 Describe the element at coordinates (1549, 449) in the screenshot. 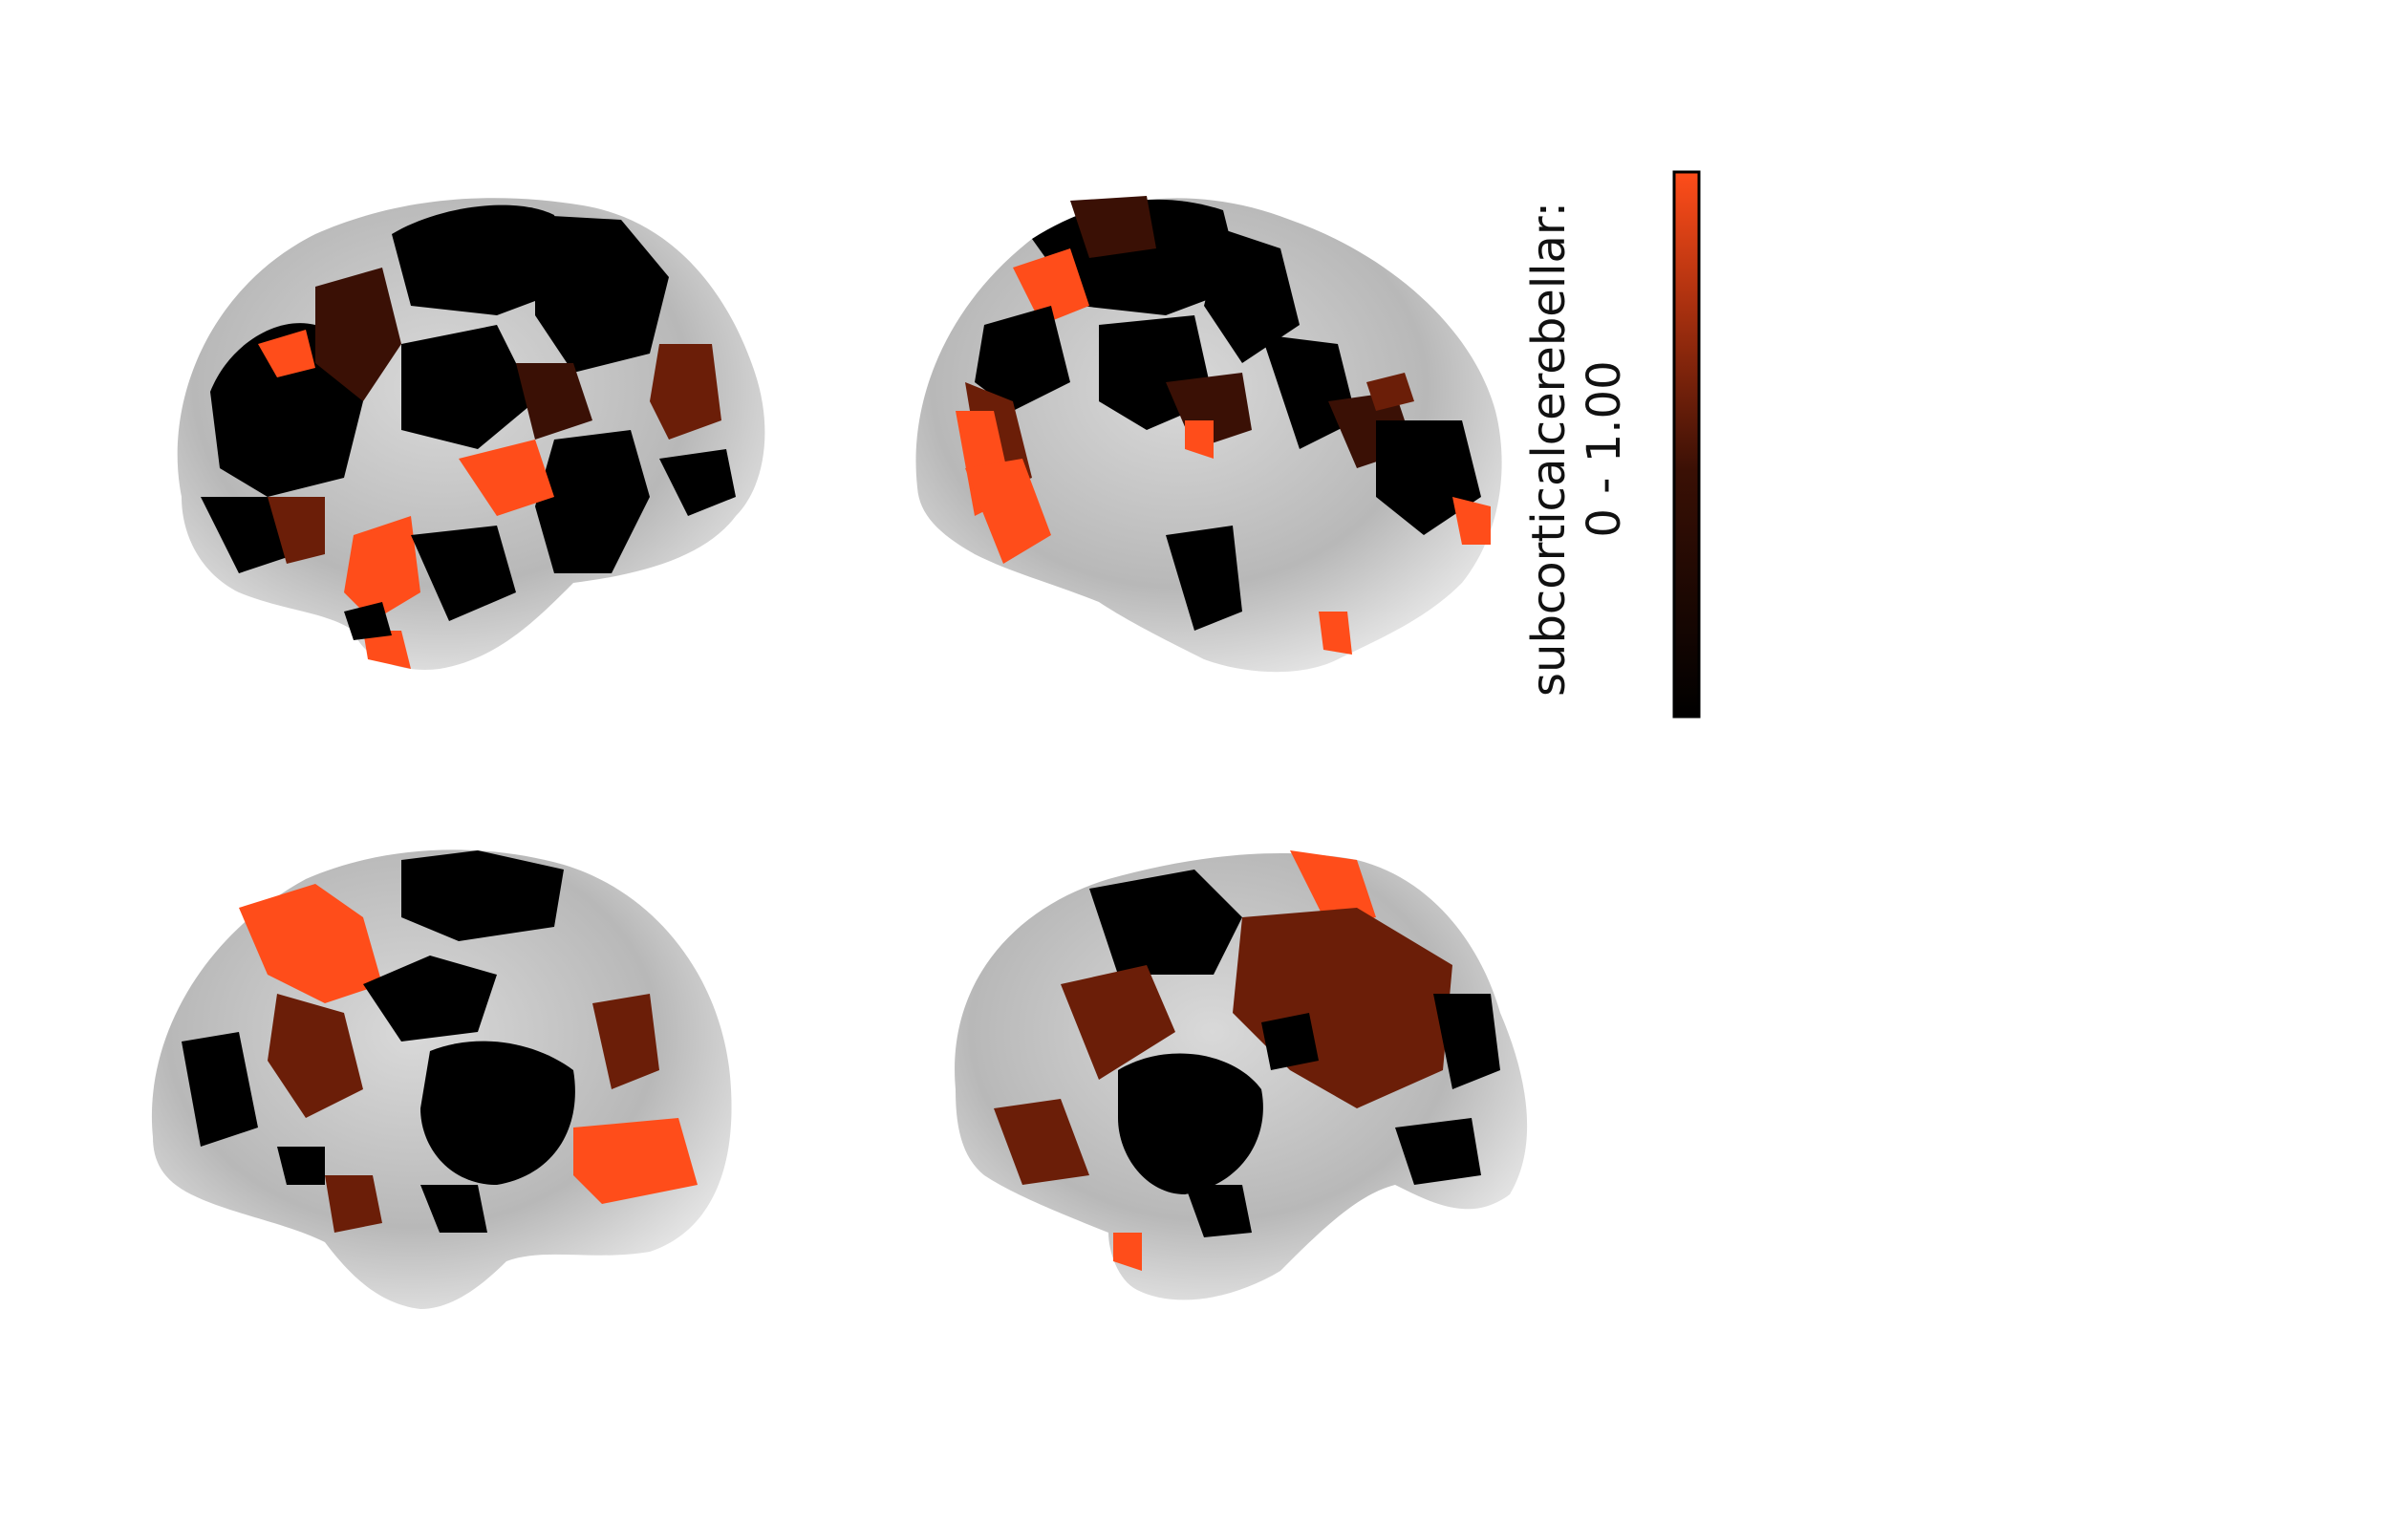

I see `colorbar-title: subcorticalcerebellar:` at that location.